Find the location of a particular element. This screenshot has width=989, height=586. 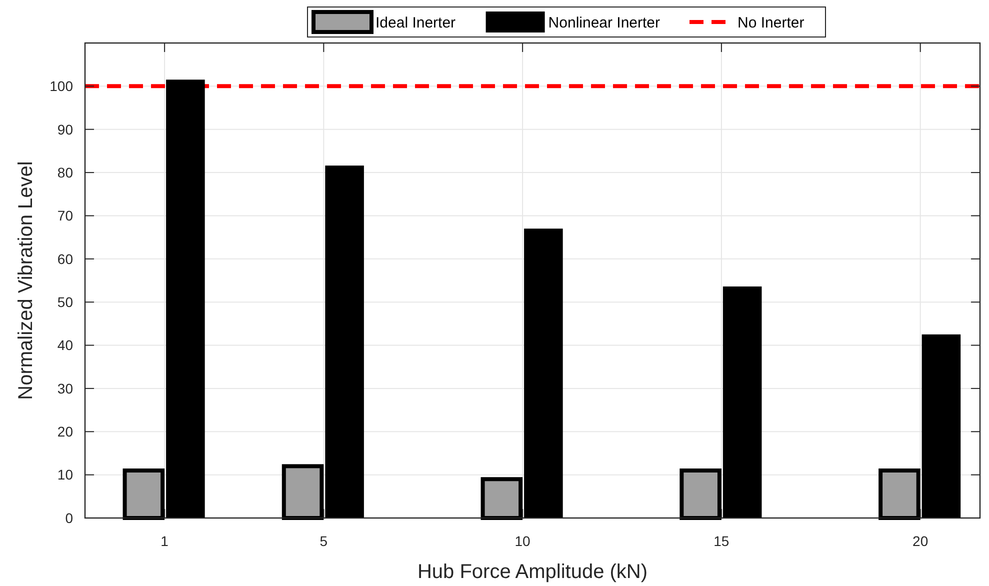

legend-label: No Inerter is located at coordinates (771, 23).